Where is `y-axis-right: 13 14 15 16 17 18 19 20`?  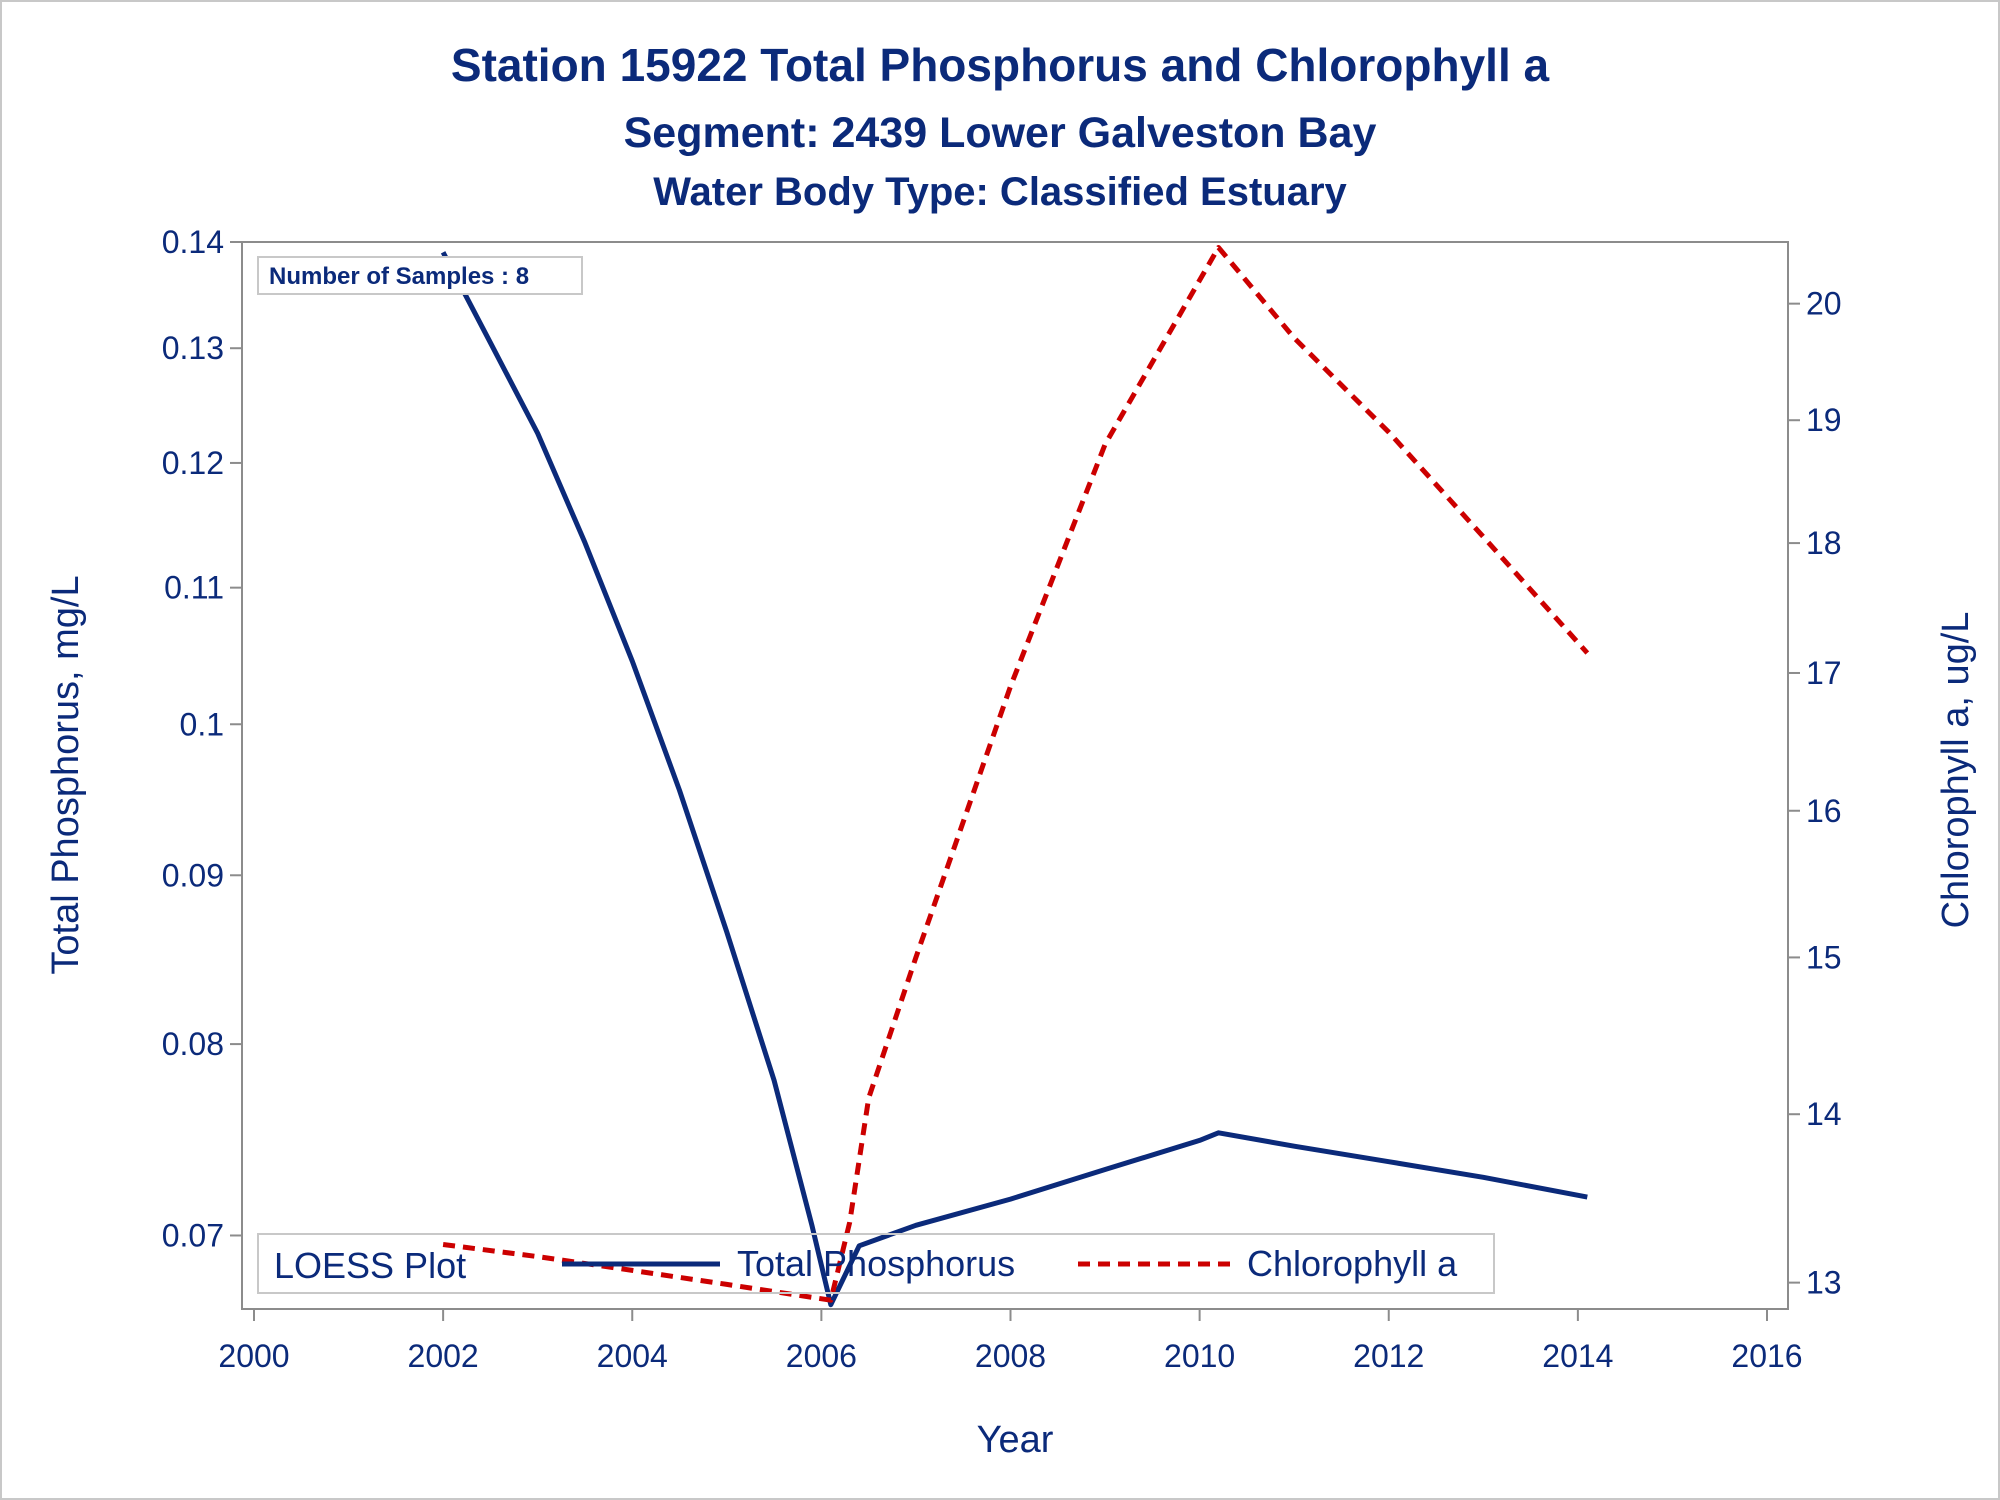
y-axis-right: 13 14 15 16 17 18 19 20 is located at coordinates (1815, 793).